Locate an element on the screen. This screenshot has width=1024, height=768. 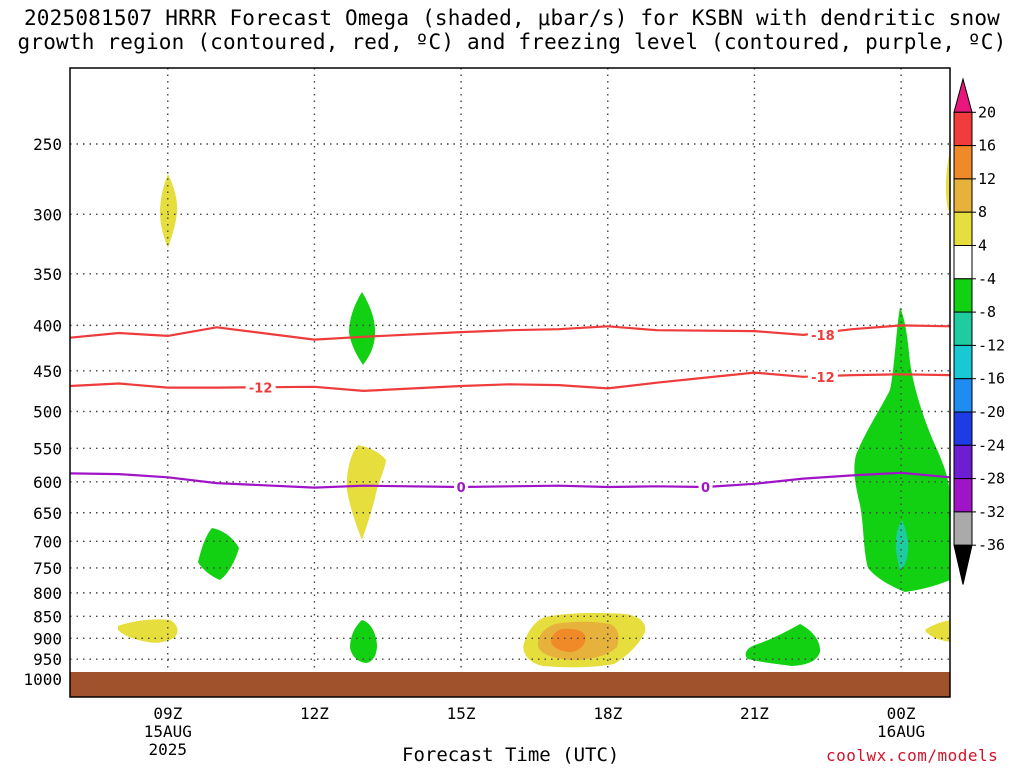
x-tick-date-09Z: 15AUG is located at coordinates (168, 731).